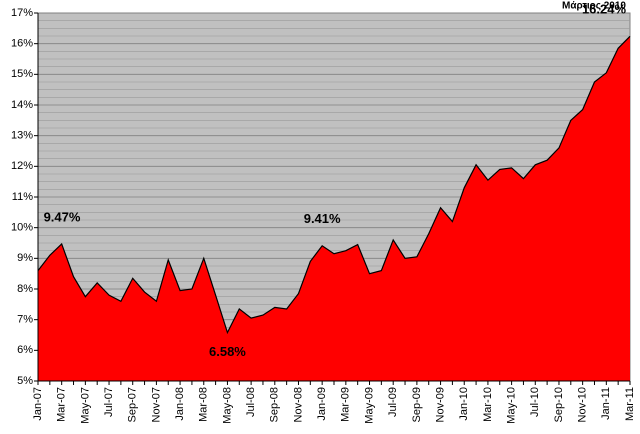 Image resolution: width=640 pixels, height=434 pixels. I want to click on y-tick-label: 7%, so click(25, 320).